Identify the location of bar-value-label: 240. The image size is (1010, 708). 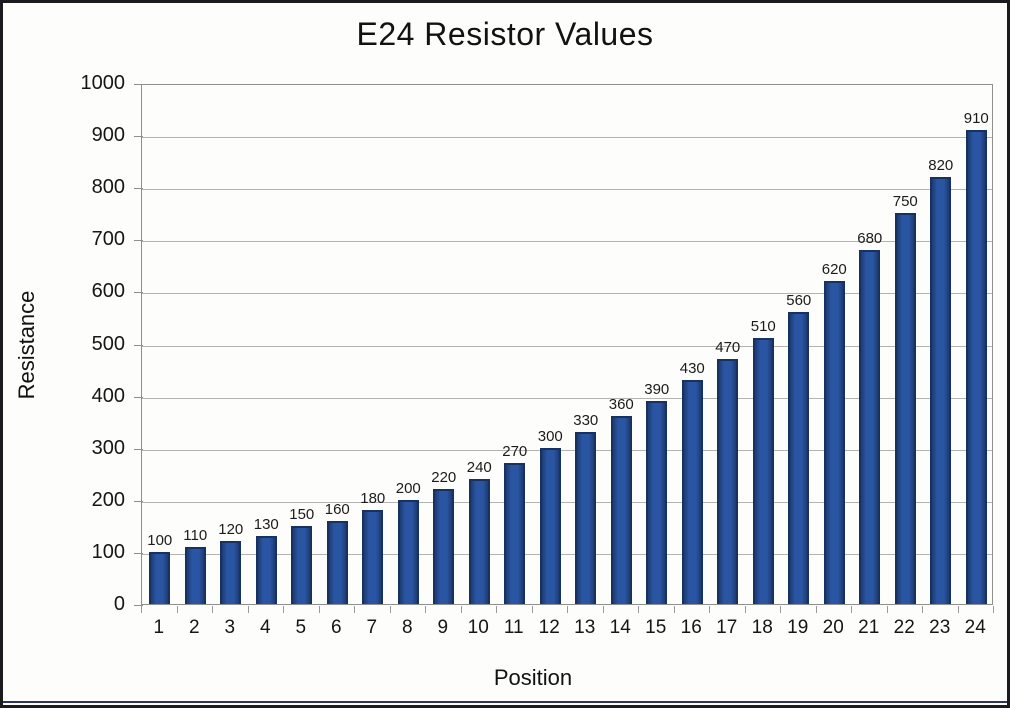
(479, 467).